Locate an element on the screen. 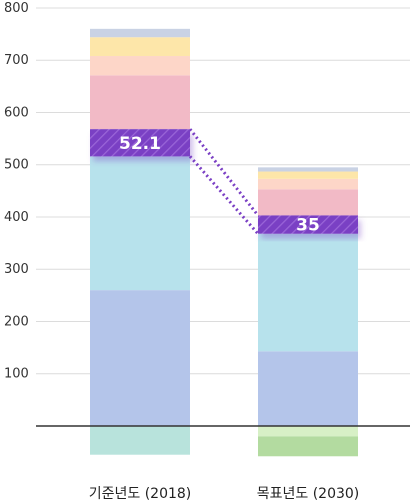  highlight-tags: 52.1 35 is located at coordinates (224, 182).